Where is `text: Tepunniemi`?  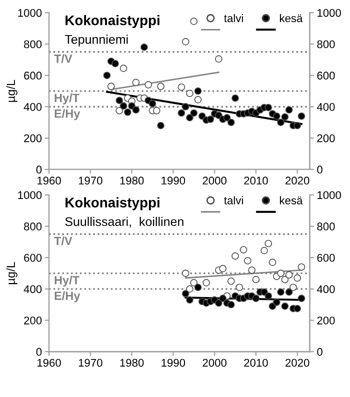 text: Tepunniemi is located at coordinates (96, 40).